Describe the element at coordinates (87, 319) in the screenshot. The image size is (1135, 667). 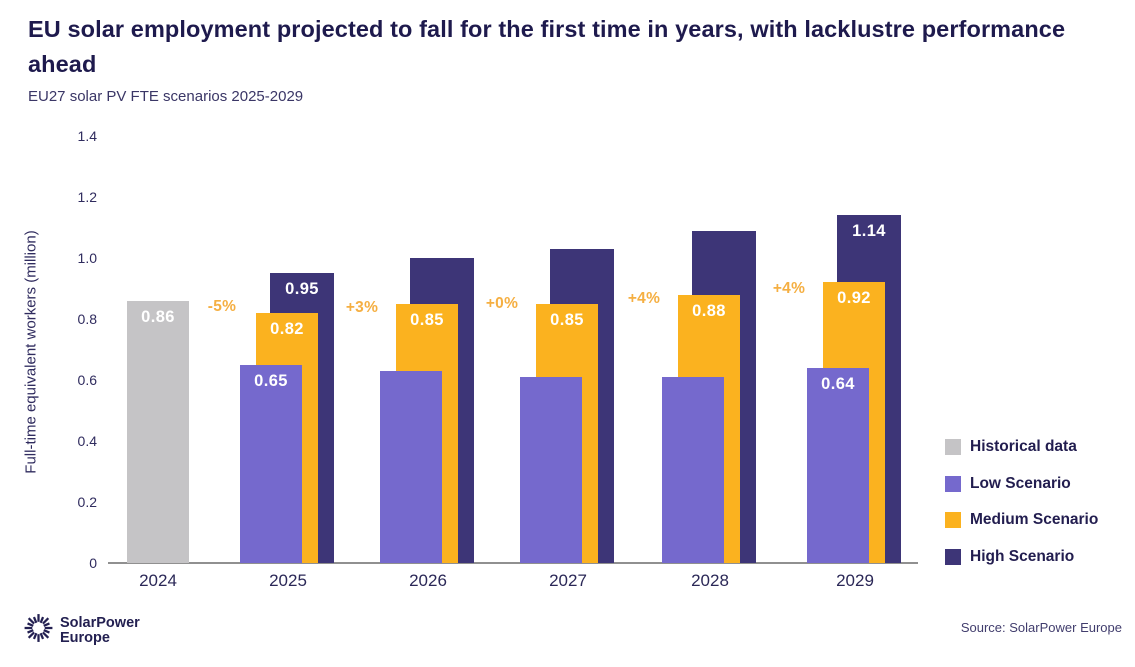
I see `y-tick-label: 0.8` at that location.